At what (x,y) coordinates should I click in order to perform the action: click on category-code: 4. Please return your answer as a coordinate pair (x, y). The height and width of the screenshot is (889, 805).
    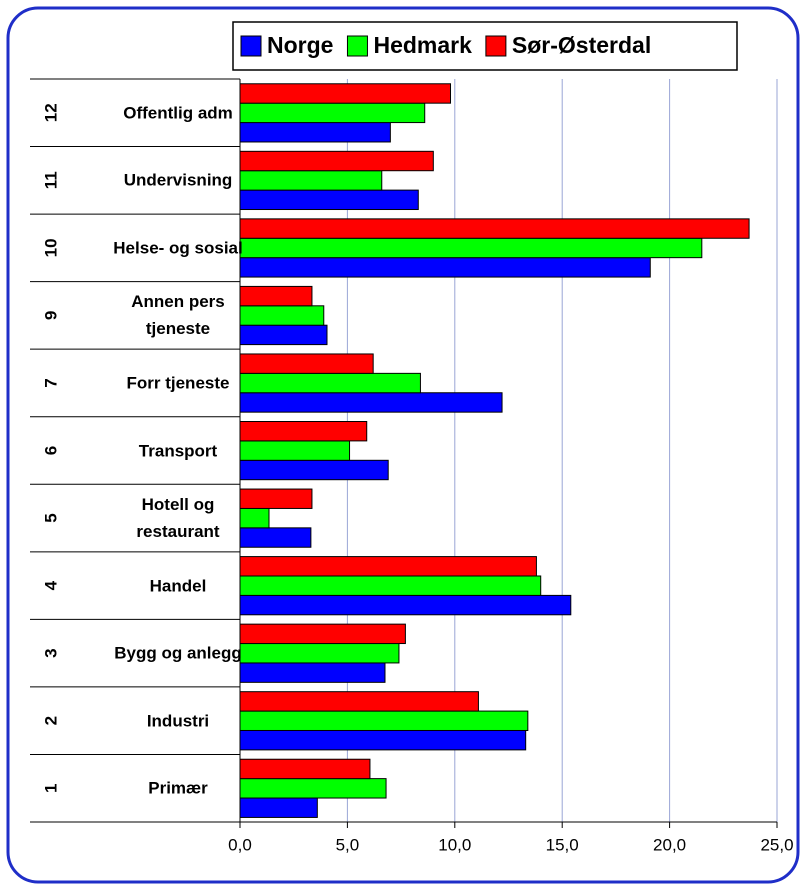
    Looking at the image, I should click on (50, 585).